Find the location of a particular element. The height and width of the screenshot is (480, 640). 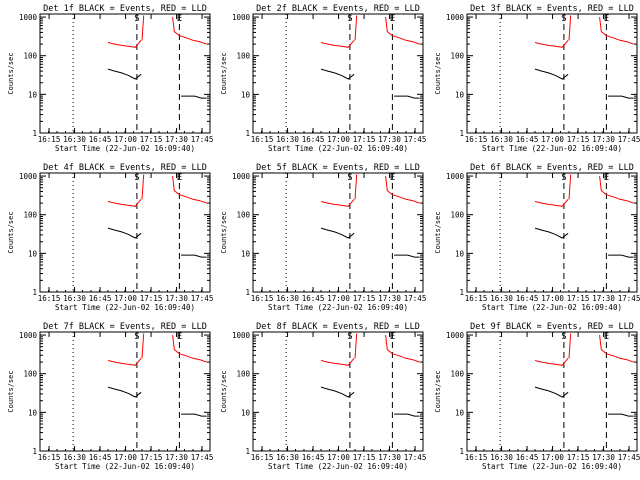

panel-title: Det 4f BLACK = Events, RED = LLD is located at coordinates (125, 168).